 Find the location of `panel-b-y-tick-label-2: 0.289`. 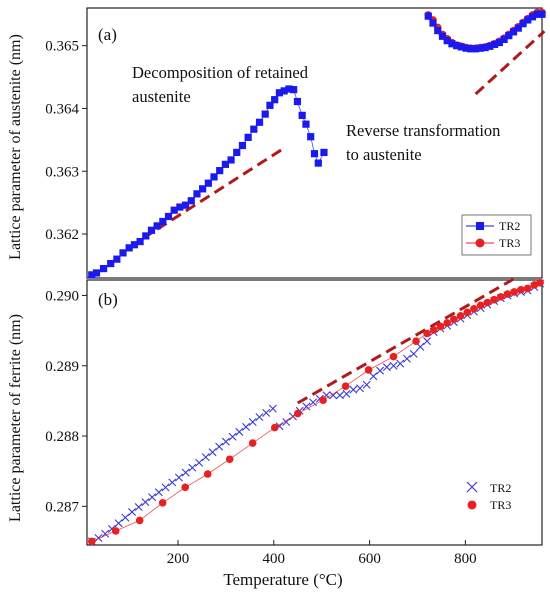

panel-b-y-tick-label-2: 0.289 is located at coordinates (62, 367).